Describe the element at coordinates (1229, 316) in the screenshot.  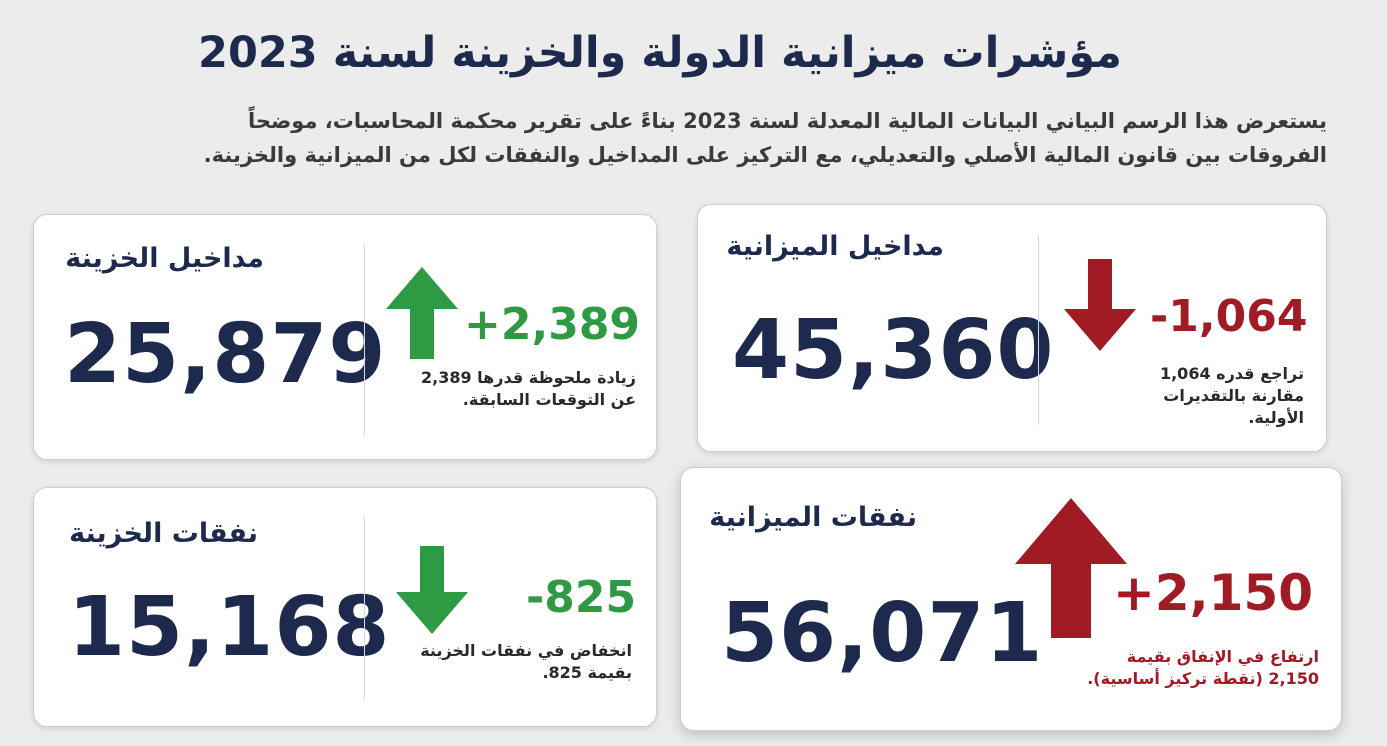
I see `card-change: -1,064` at that location.